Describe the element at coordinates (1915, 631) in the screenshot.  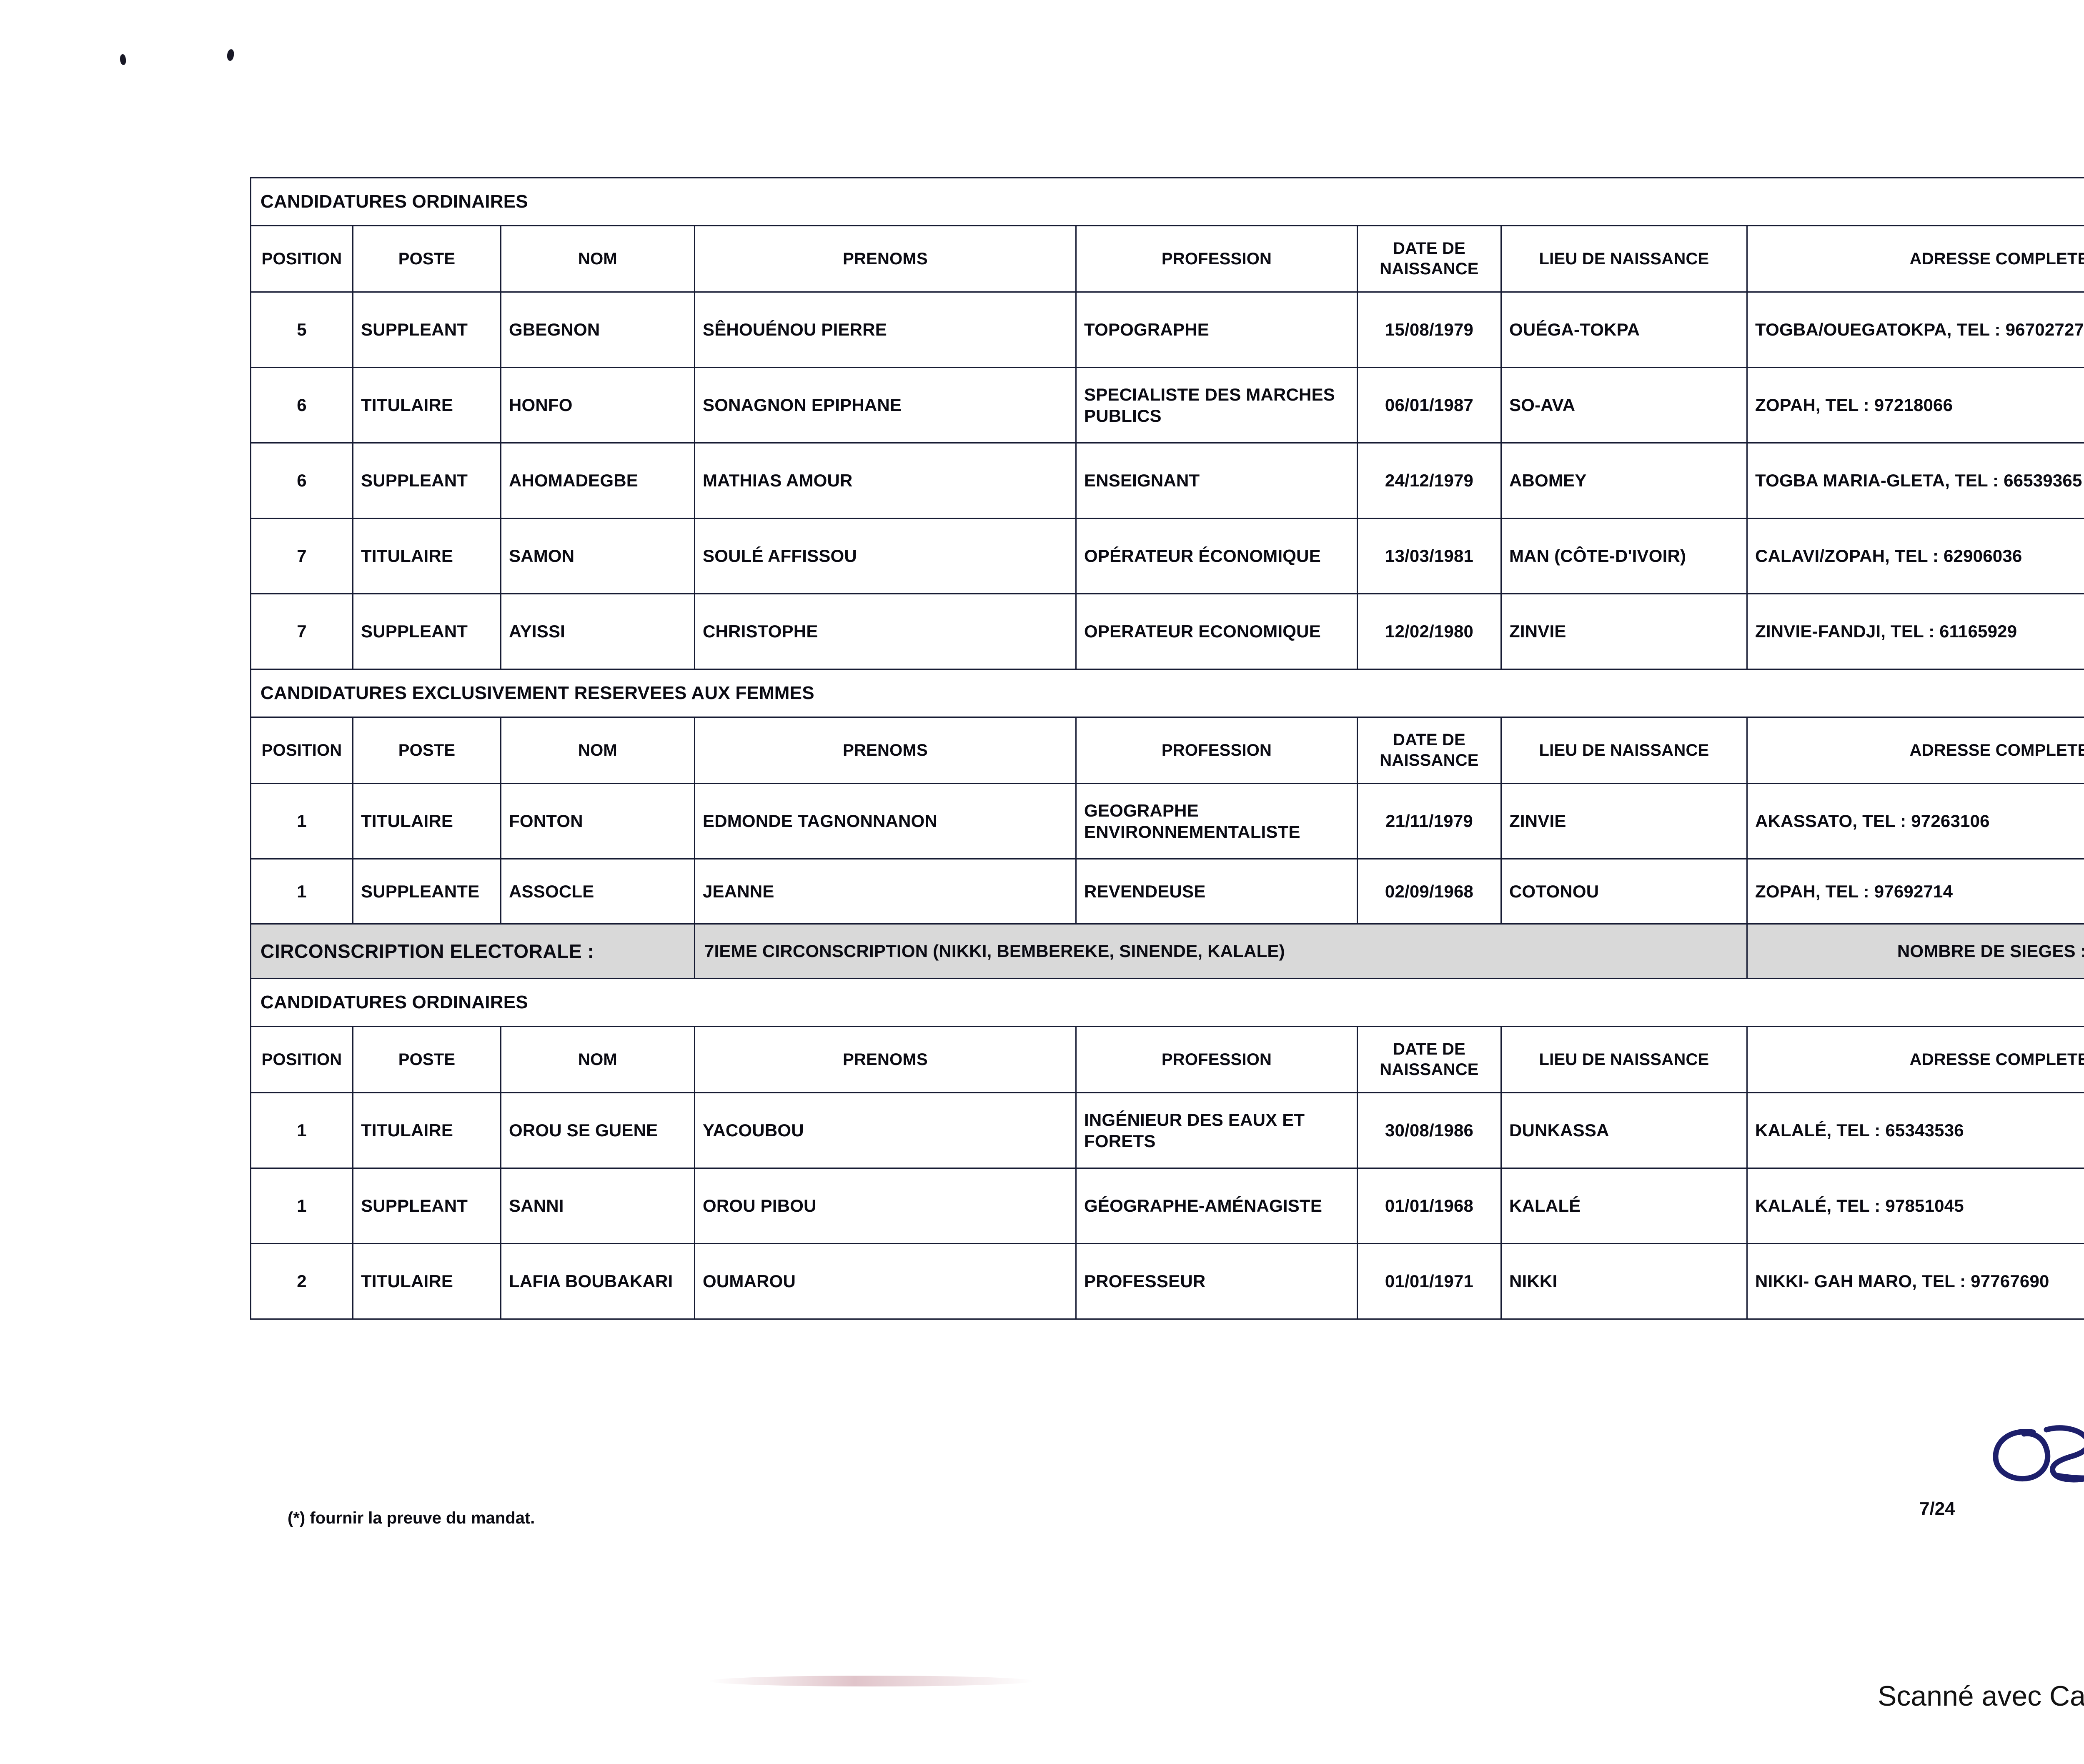
I see `cell-adresse: ZINVIE-FANDJI, TEL : 61165929` at that location.